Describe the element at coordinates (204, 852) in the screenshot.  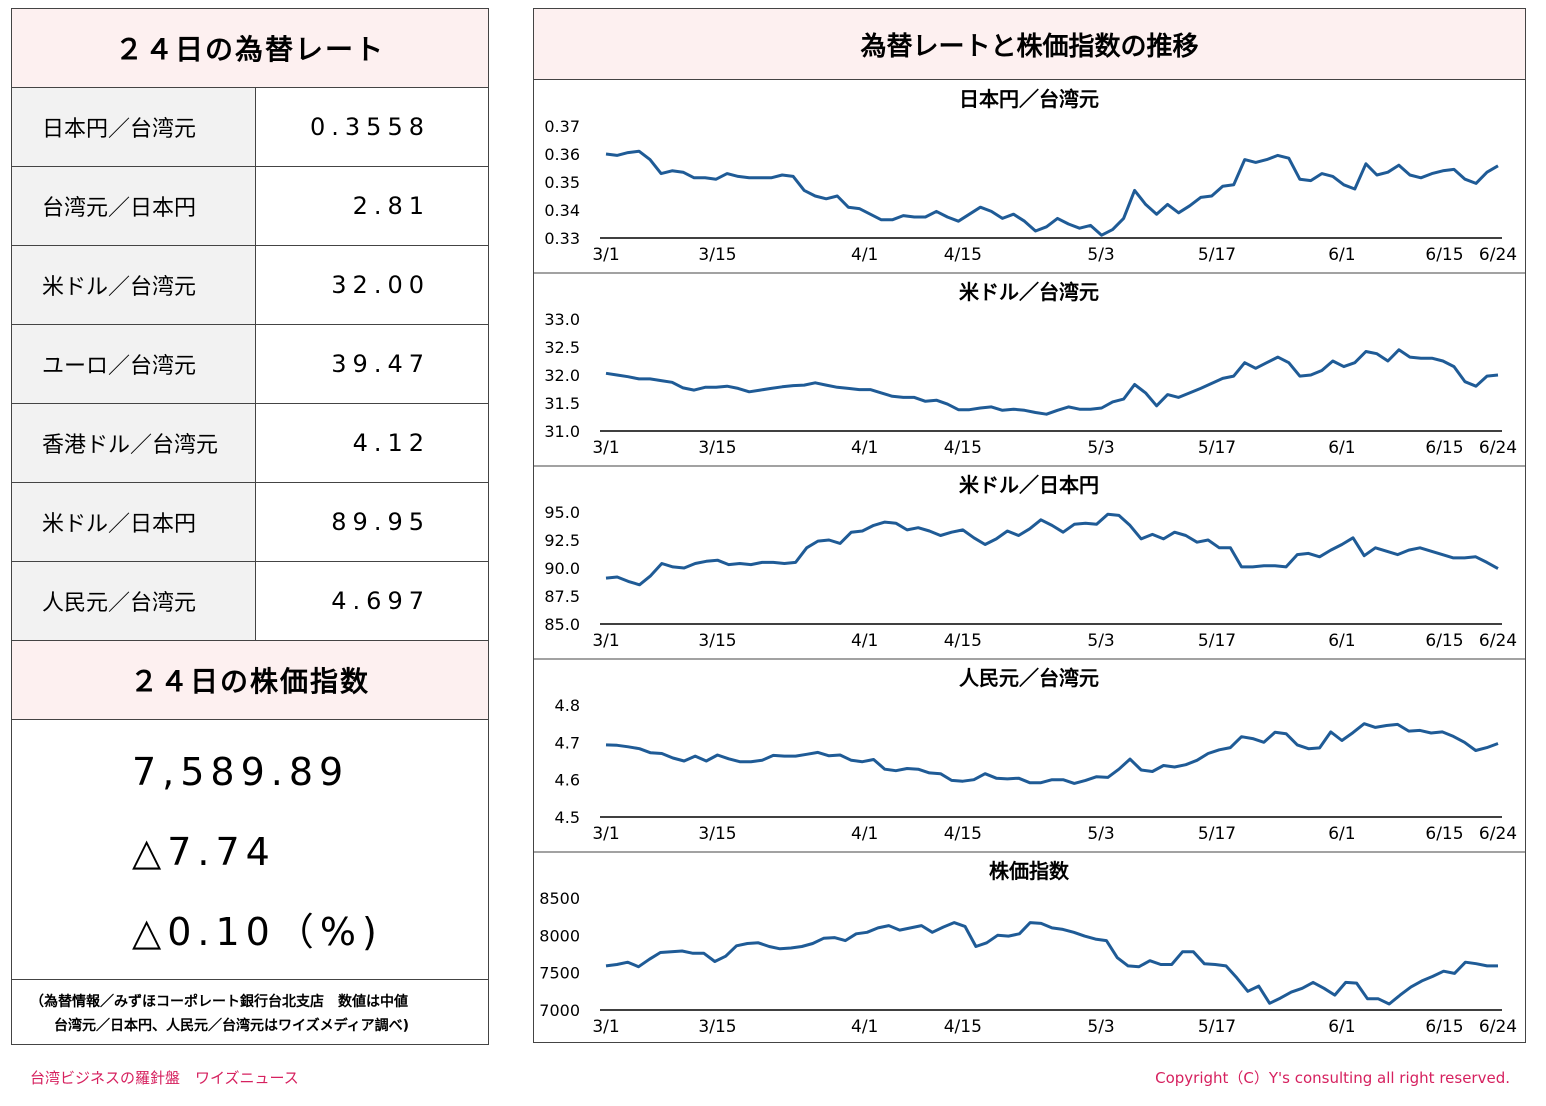
I see `stock-change: △7.74` at that location.